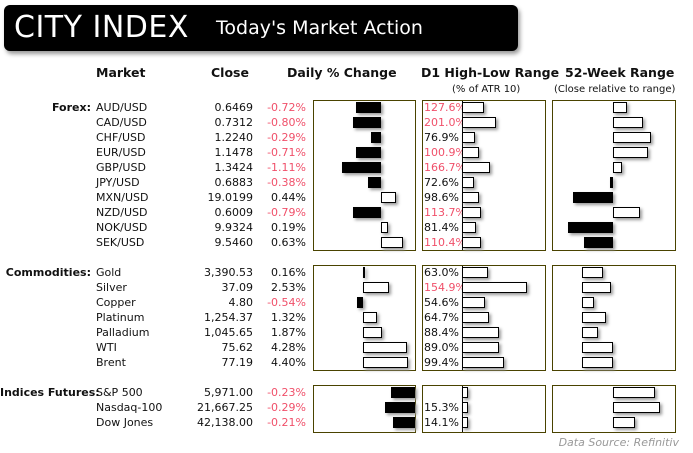  I want to click on section-label: Forex:, so click(71, 107).